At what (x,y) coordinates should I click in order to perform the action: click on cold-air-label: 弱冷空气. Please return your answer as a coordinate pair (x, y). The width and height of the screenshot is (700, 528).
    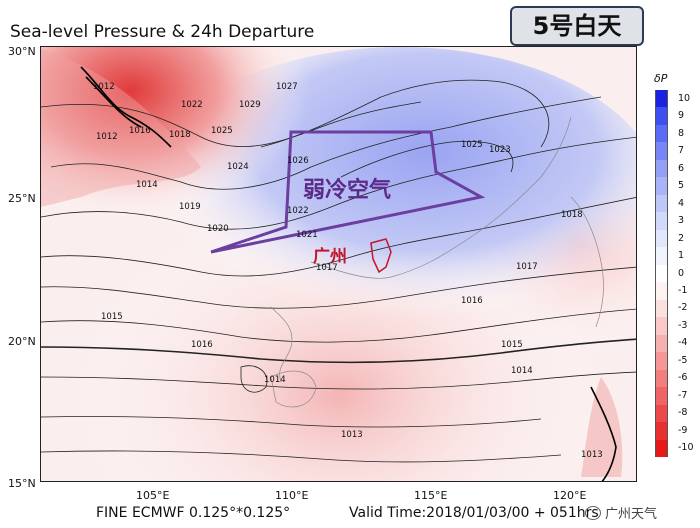
    Looking at the image, I should click on (347, 190).